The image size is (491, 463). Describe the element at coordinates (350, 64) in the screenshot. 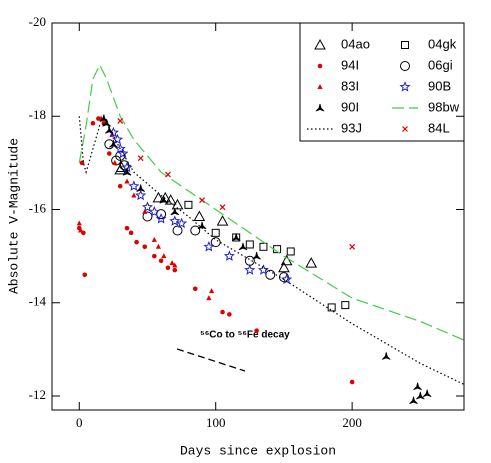

I see `legend-label: 94I` at that location.